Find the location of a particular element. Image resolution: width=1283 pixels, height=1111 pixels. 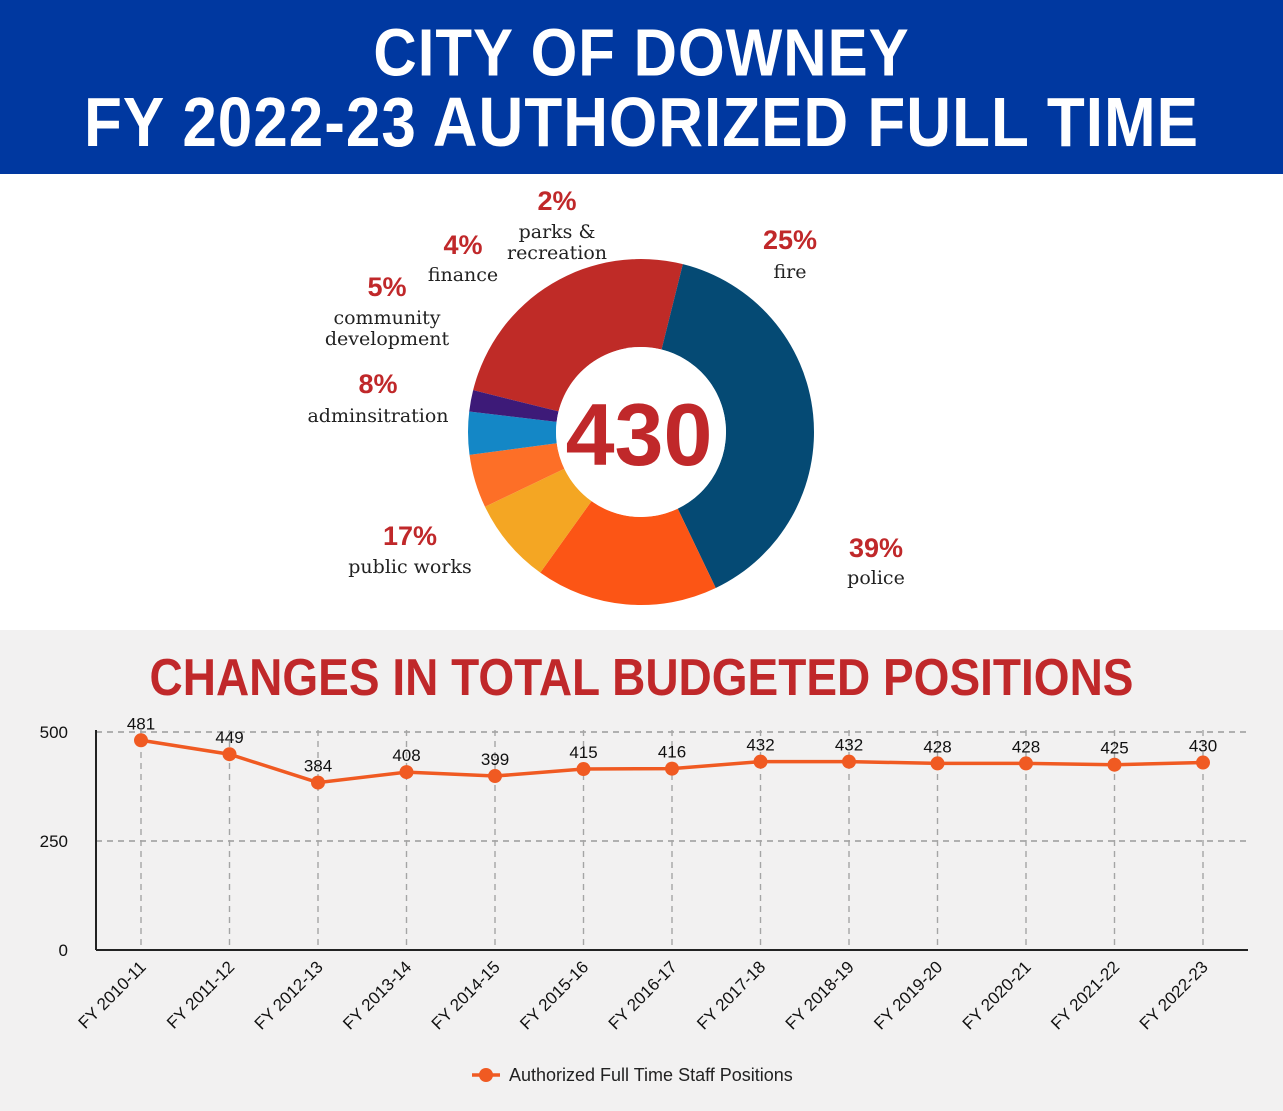

slice-pct-label-public-works: 17% is located at coordinates (410, 536).